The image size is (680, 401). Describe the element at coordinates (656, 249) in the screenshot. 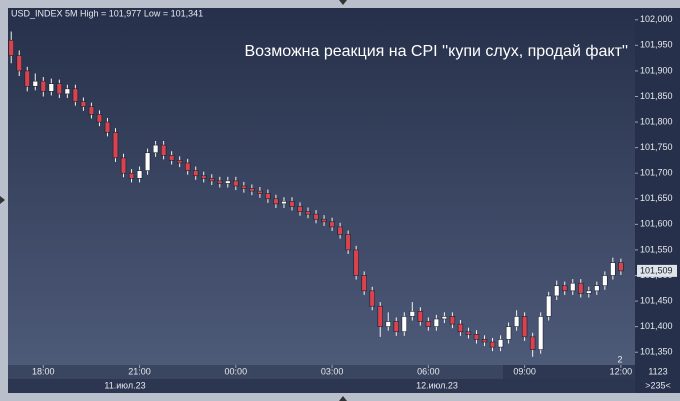

I see `y-tick-label: 101,550` at that location.